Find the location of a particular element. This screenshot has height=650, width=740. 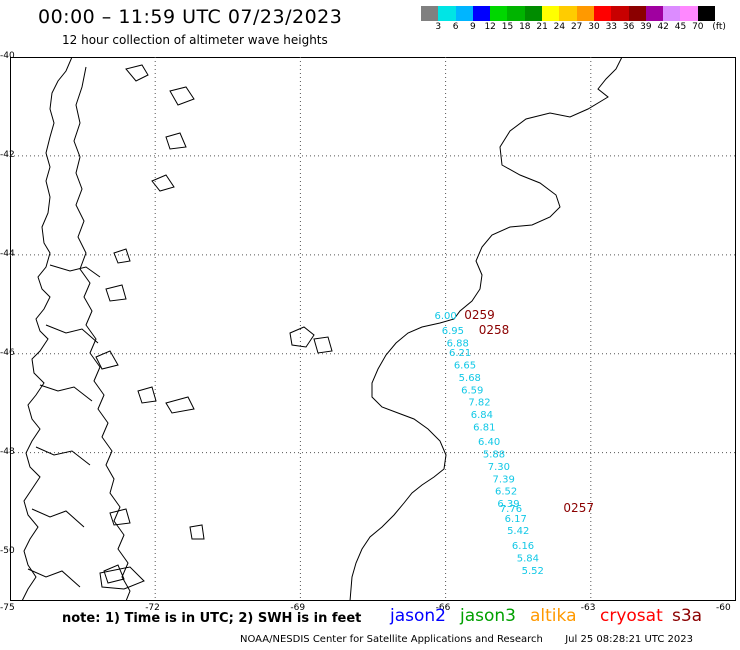

wave-height-label: 5.84 is located at coordinates (528, 558).